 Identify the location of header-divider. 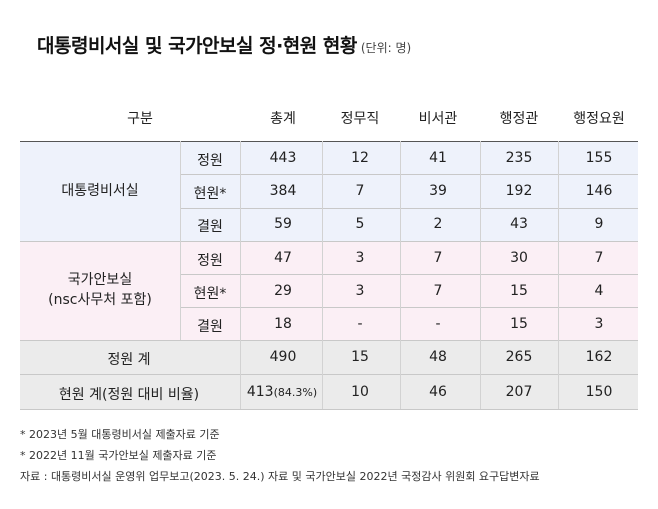
(329, 141).